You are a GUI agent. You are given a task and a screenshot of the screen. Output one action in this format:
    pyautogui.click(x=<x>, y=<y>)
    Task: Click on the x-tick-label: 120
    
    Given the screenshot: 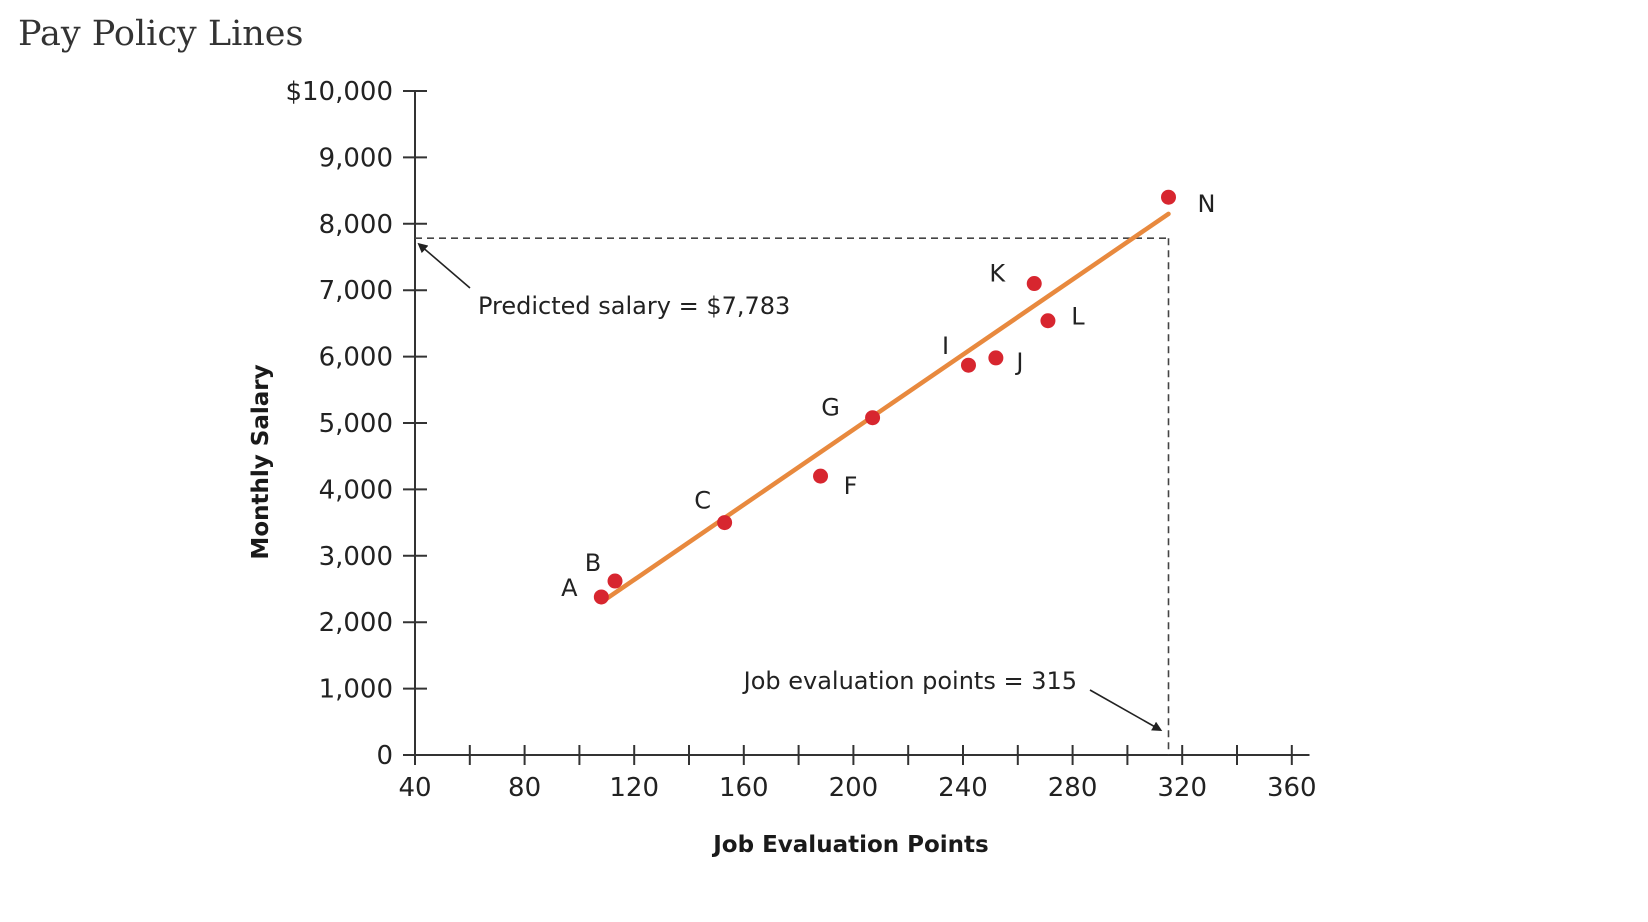 What is the action you would take?
    pyautogui.click(x=634, y=788)
    